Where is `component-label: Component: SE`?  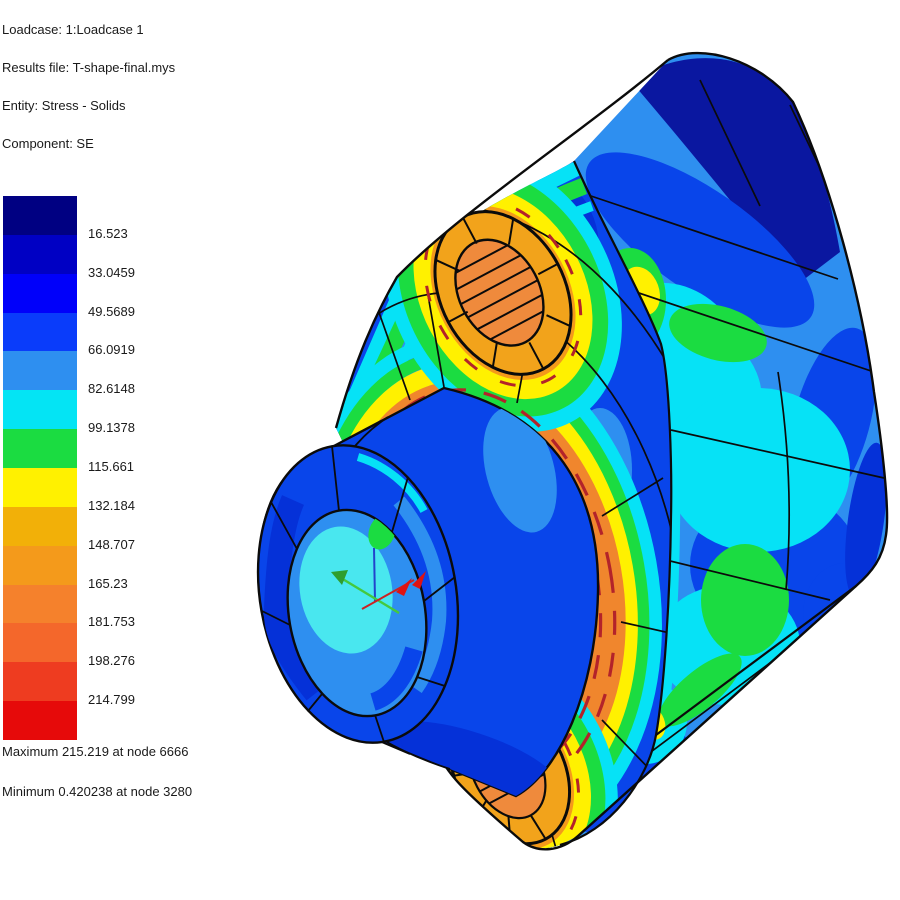
component-label: Component: SE is located at coordinates (48, 143).